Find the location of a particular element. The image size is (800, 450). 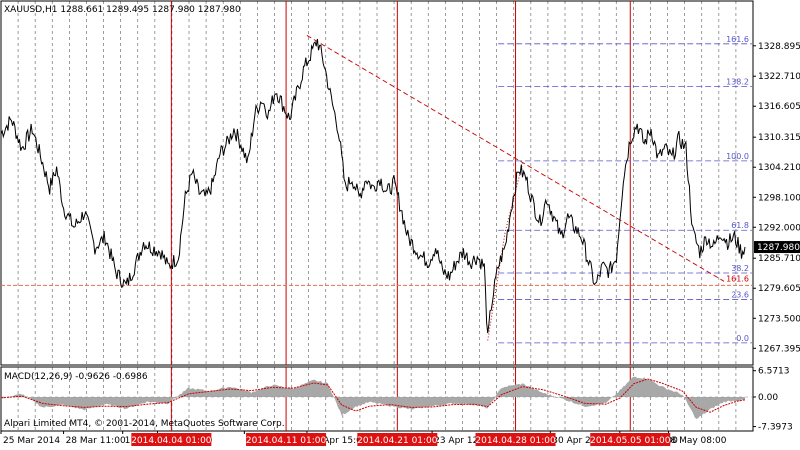

time-tick-label: 8 May 08:00 is located at coordinates (699, 441).